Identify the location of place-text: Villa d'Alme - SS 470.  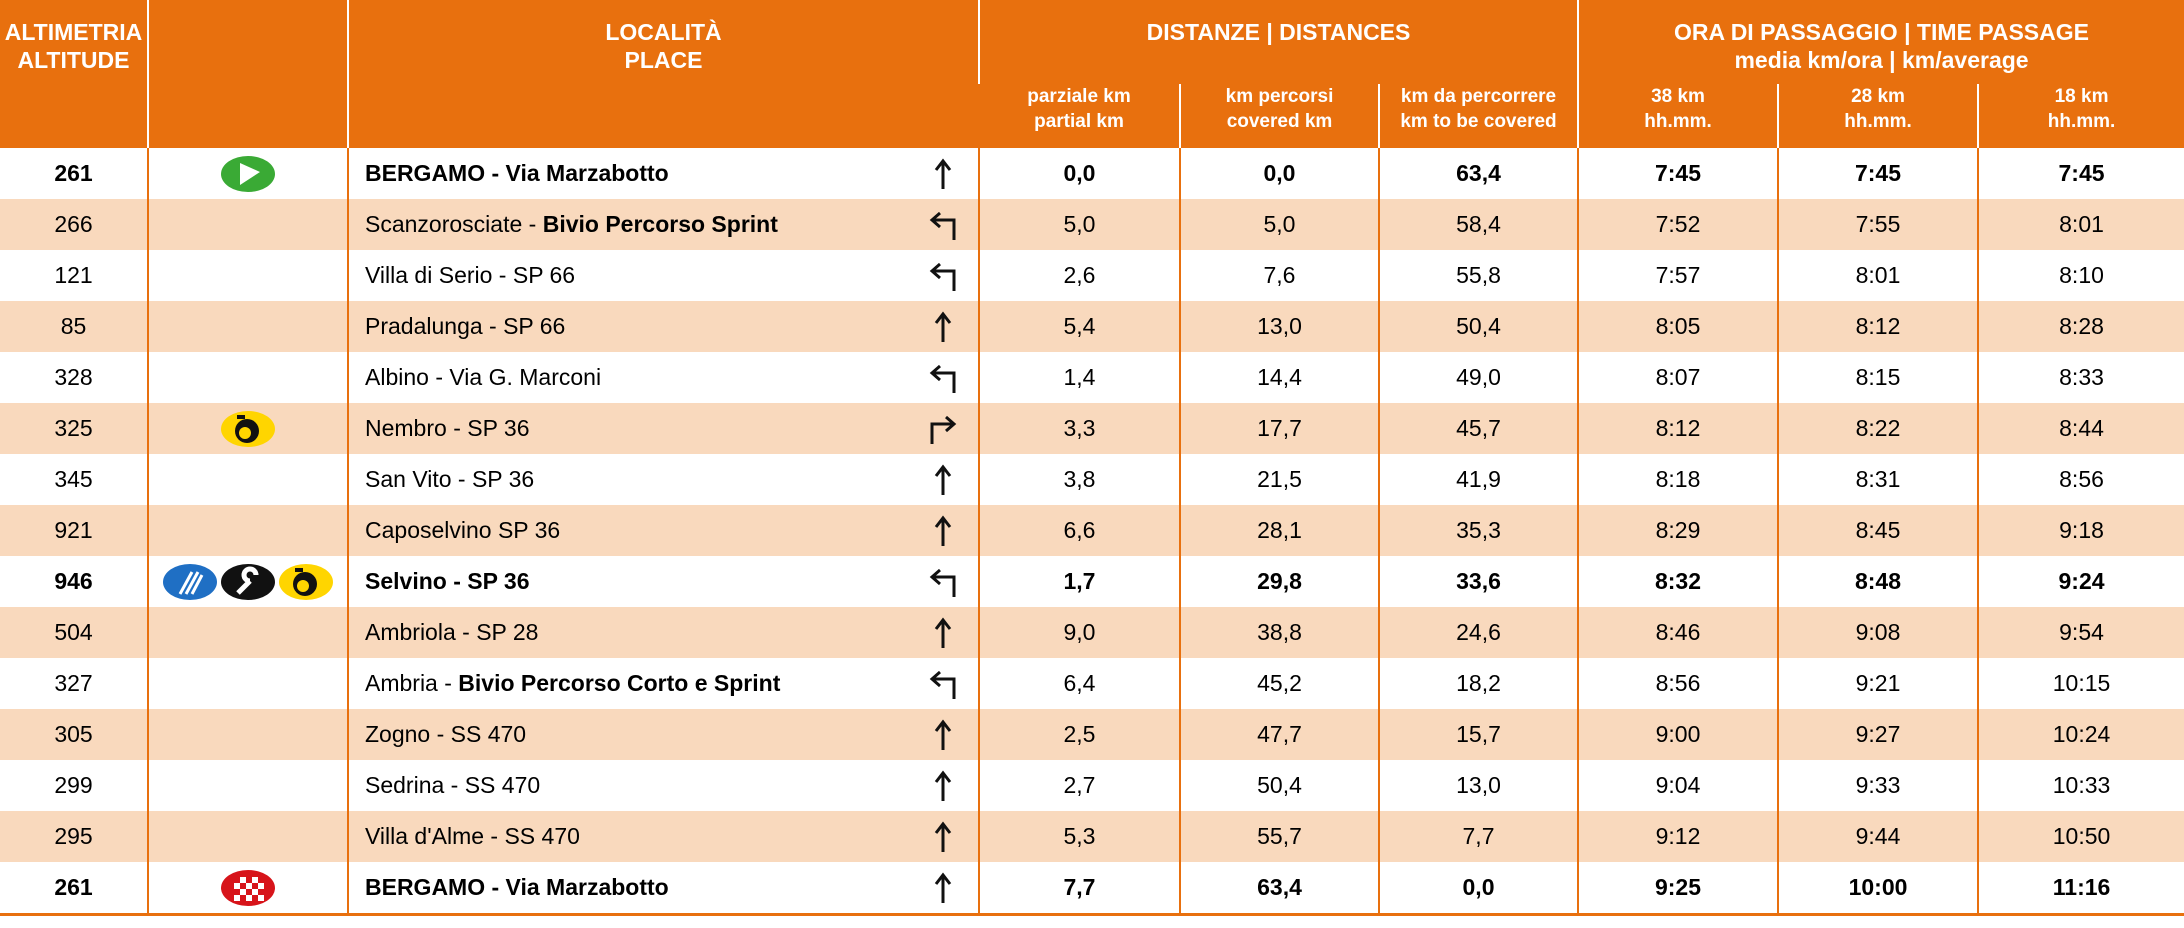
(472, 836).